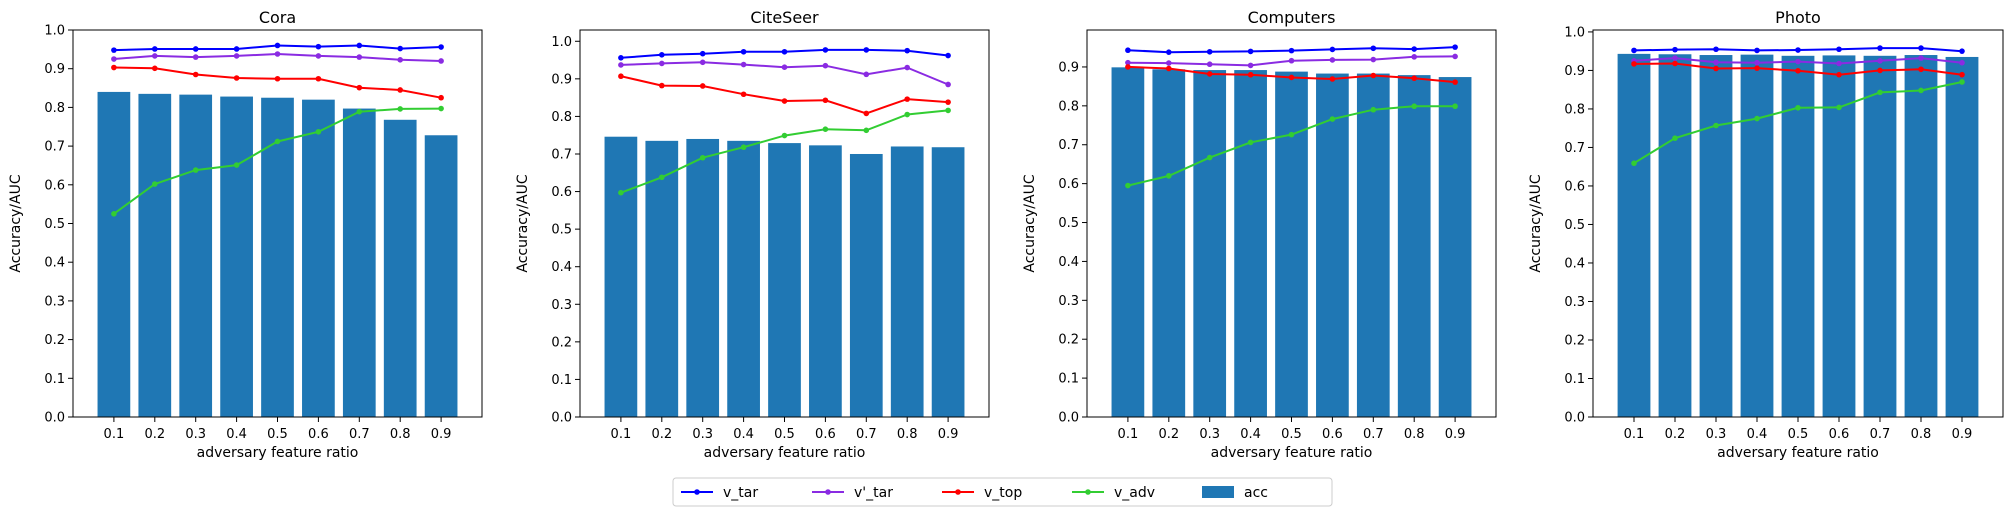 This screenshot has width=2008, height=515. What do you see at coordinates (154, 434) in the screenshot?
I see `x-tick-label: 0.2` at bounding box center [154, 434].